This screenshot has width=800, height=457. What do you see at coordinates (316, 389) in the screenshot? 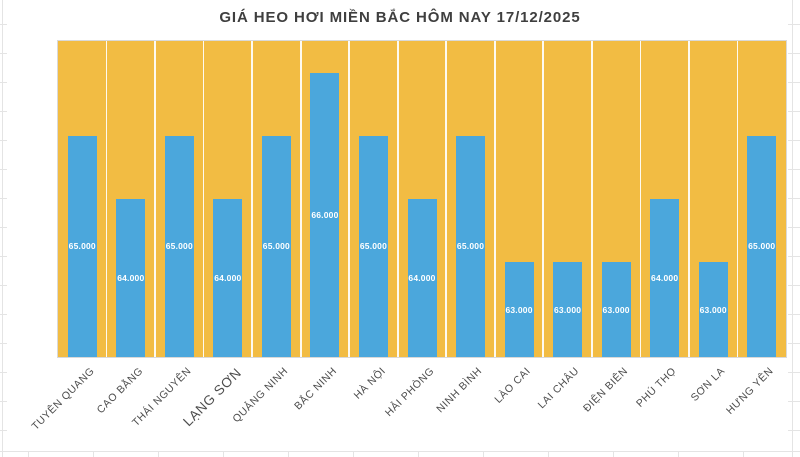
I see `category-label: BẮC NINH` at bounding box center [316, 389].